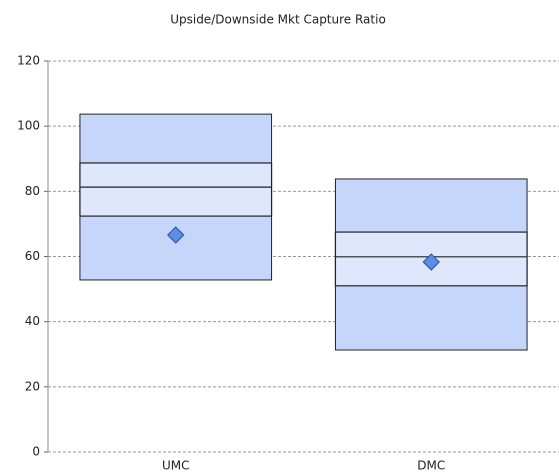 The image size is (559, 475). Describe the element at coordinates (32, 256) in the screenshot. I see `y-tick-label: 60` at that location.